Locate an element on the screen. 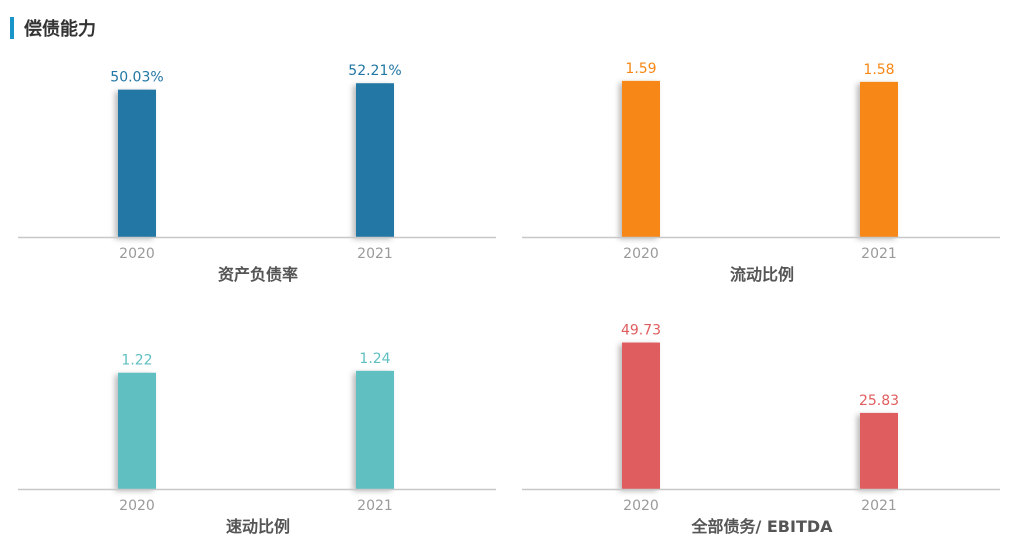 The width and height of the screenshot is (1014, 547). section-header: 偿债能力 is located at coordinates (53, 28).